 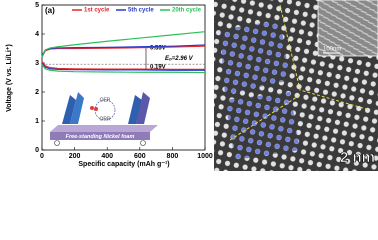 I want to click on substrate-label: Free-standing Nickel foam, so click(x=100, y=137).